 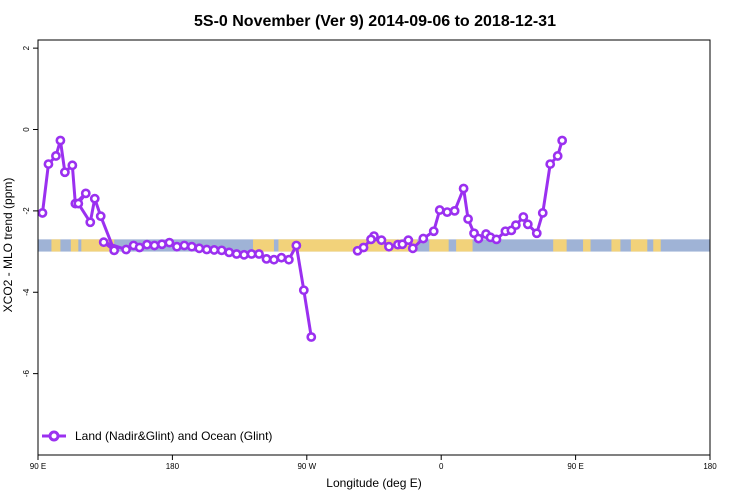 I want to click on x-axis-label: Longitude (deg E), so click(x=373, y=483).